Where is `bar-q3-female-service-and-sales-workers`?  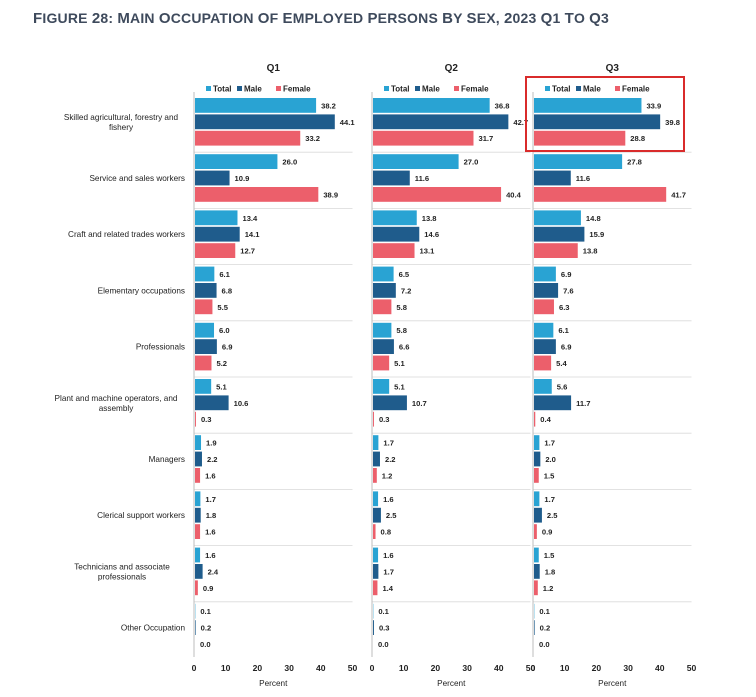
bar-q3-female-service-and-sales-workers is located at coordinates (600, 194).